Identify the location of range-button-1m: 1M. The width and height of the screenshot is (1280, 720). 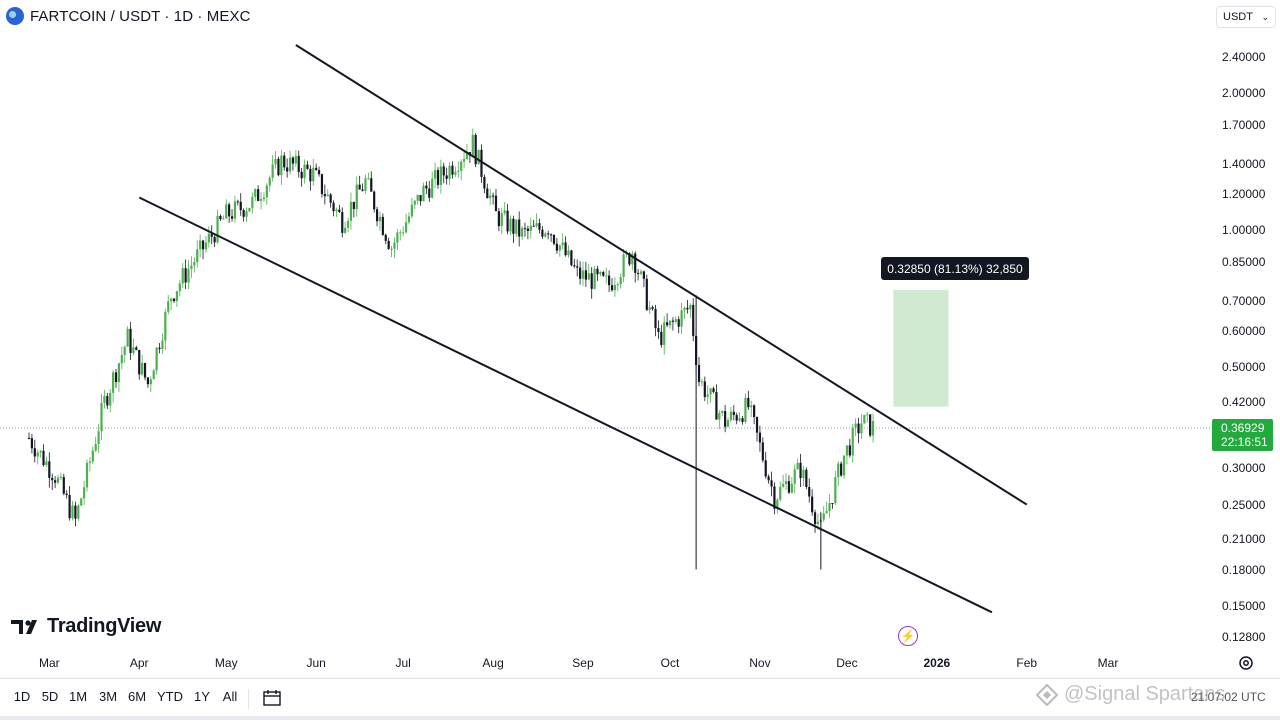
(78, 696).